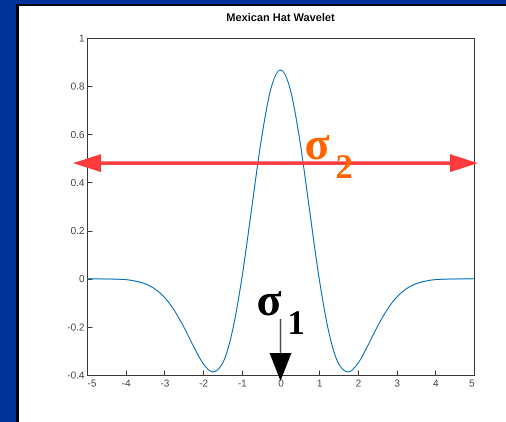 The height and width of the screenshot is (422, 506). Describe the element at coordinates (76, 376) in the screenshot. I see `y-tick-label: -0.4` at that location.